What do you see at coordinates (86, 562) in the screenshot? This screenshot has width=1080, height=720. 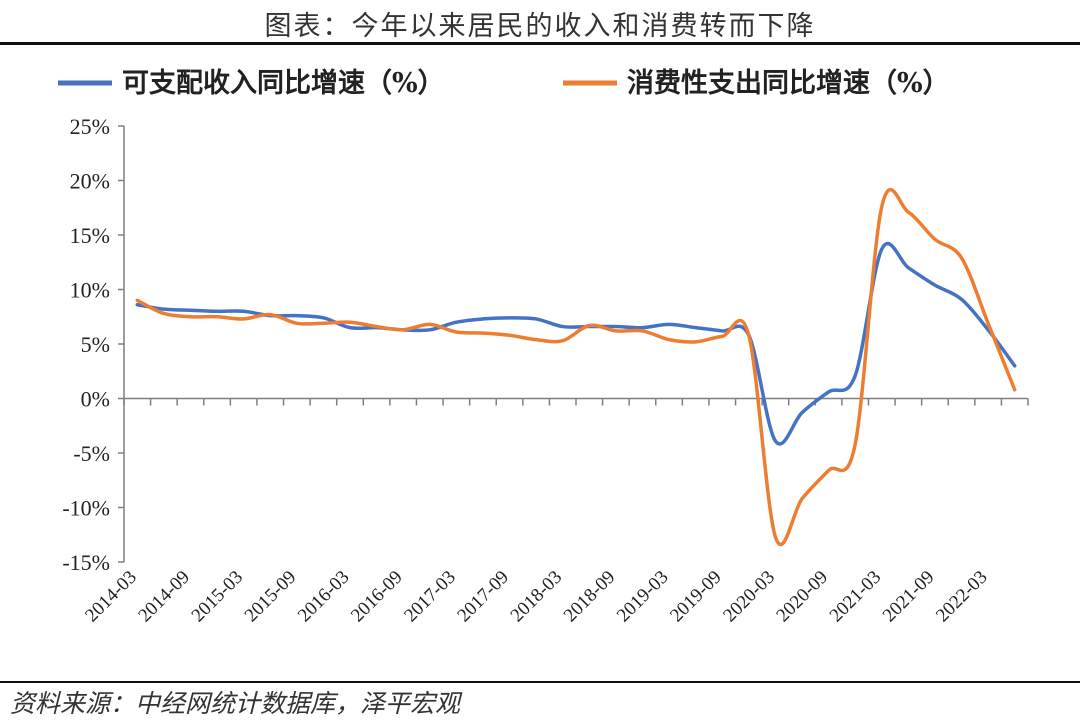 I see `y-tick-label: -15%` at bounding box center [86, 562].